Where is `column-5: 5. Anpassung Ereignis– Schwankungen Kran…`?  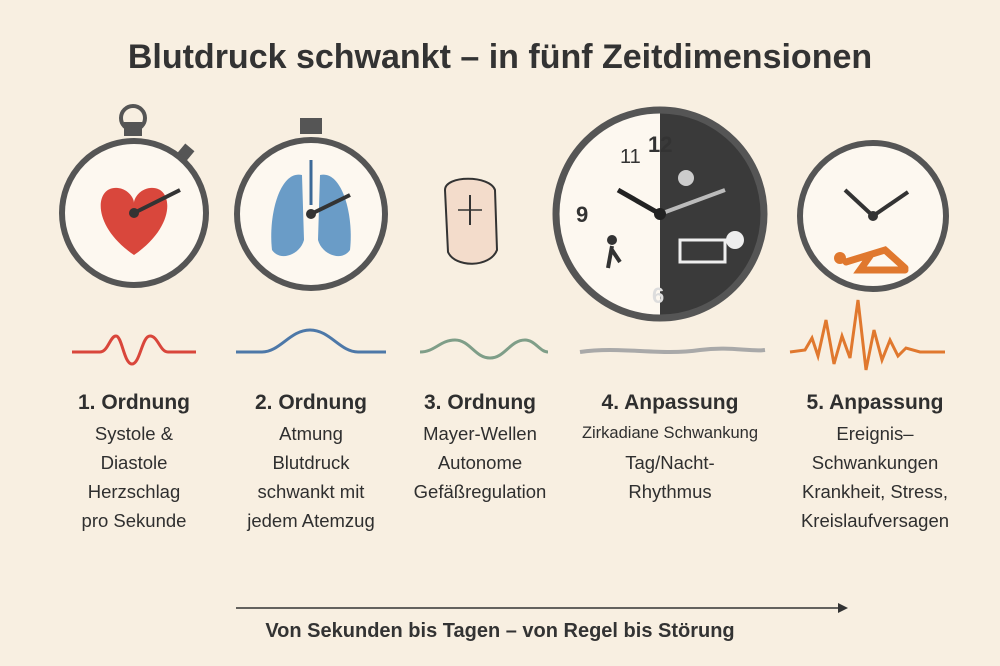 column-5: 5. Anpassung Ereignis– Schwankungen Kran… is located at coordinates (875, 461).